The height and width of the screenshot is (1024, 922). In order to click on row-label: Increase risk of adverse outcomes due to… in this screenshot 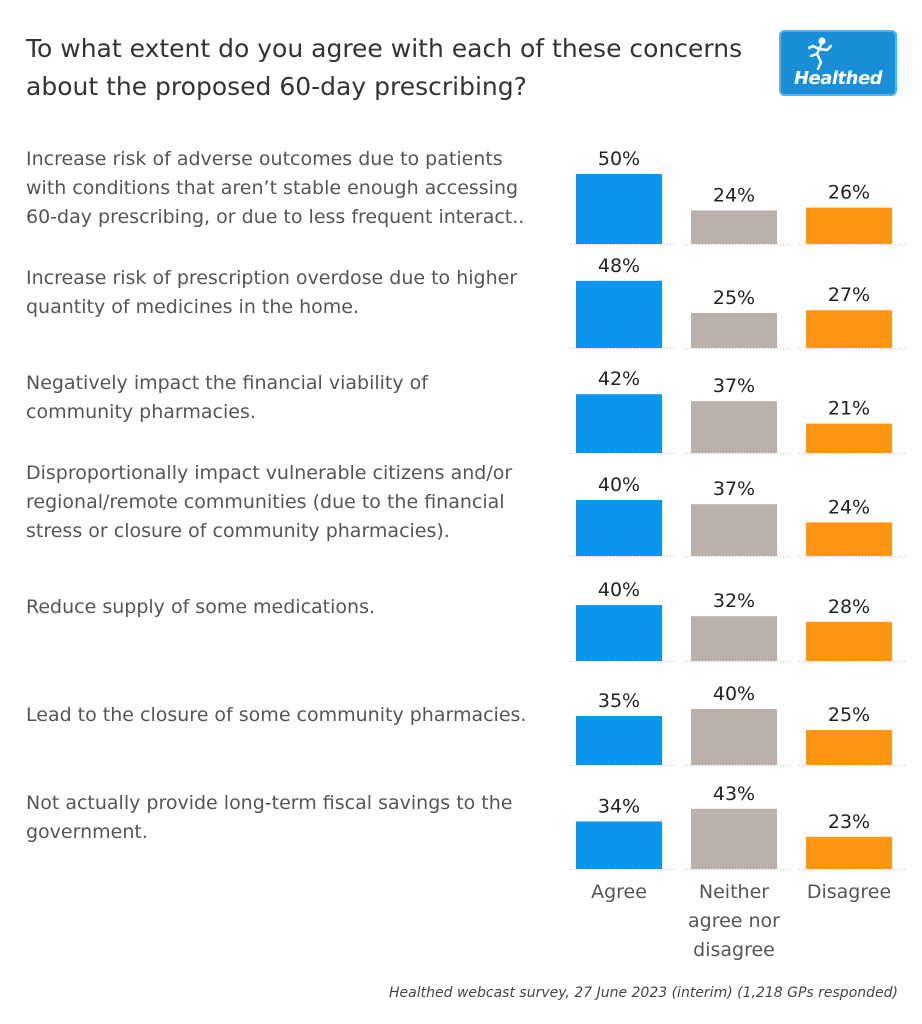, I will do `click(275, 188)`.